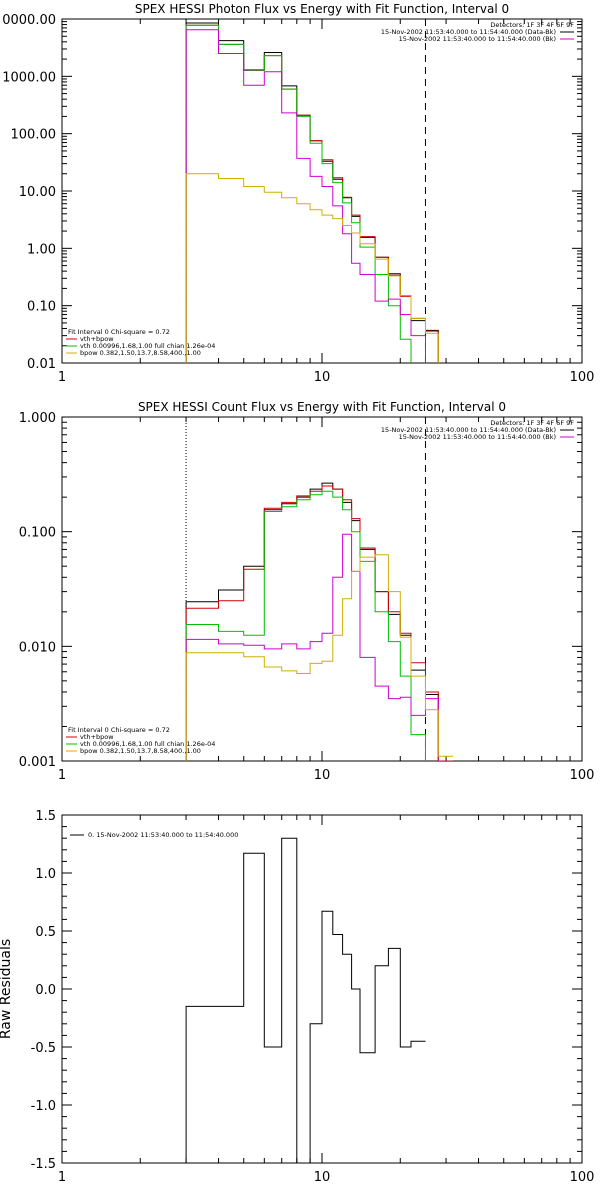  What do you see at coordinates (37, 533) in the screenshot?
I see `y-tick-label: 0.100` at bounding box center [37, 533].